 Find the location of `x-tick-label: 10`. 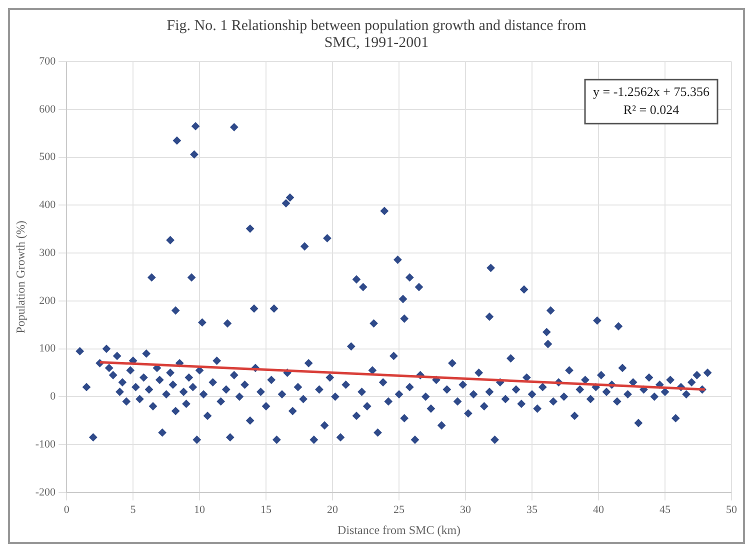

x-tick-label: 10 is located at coordinates (200, 510).